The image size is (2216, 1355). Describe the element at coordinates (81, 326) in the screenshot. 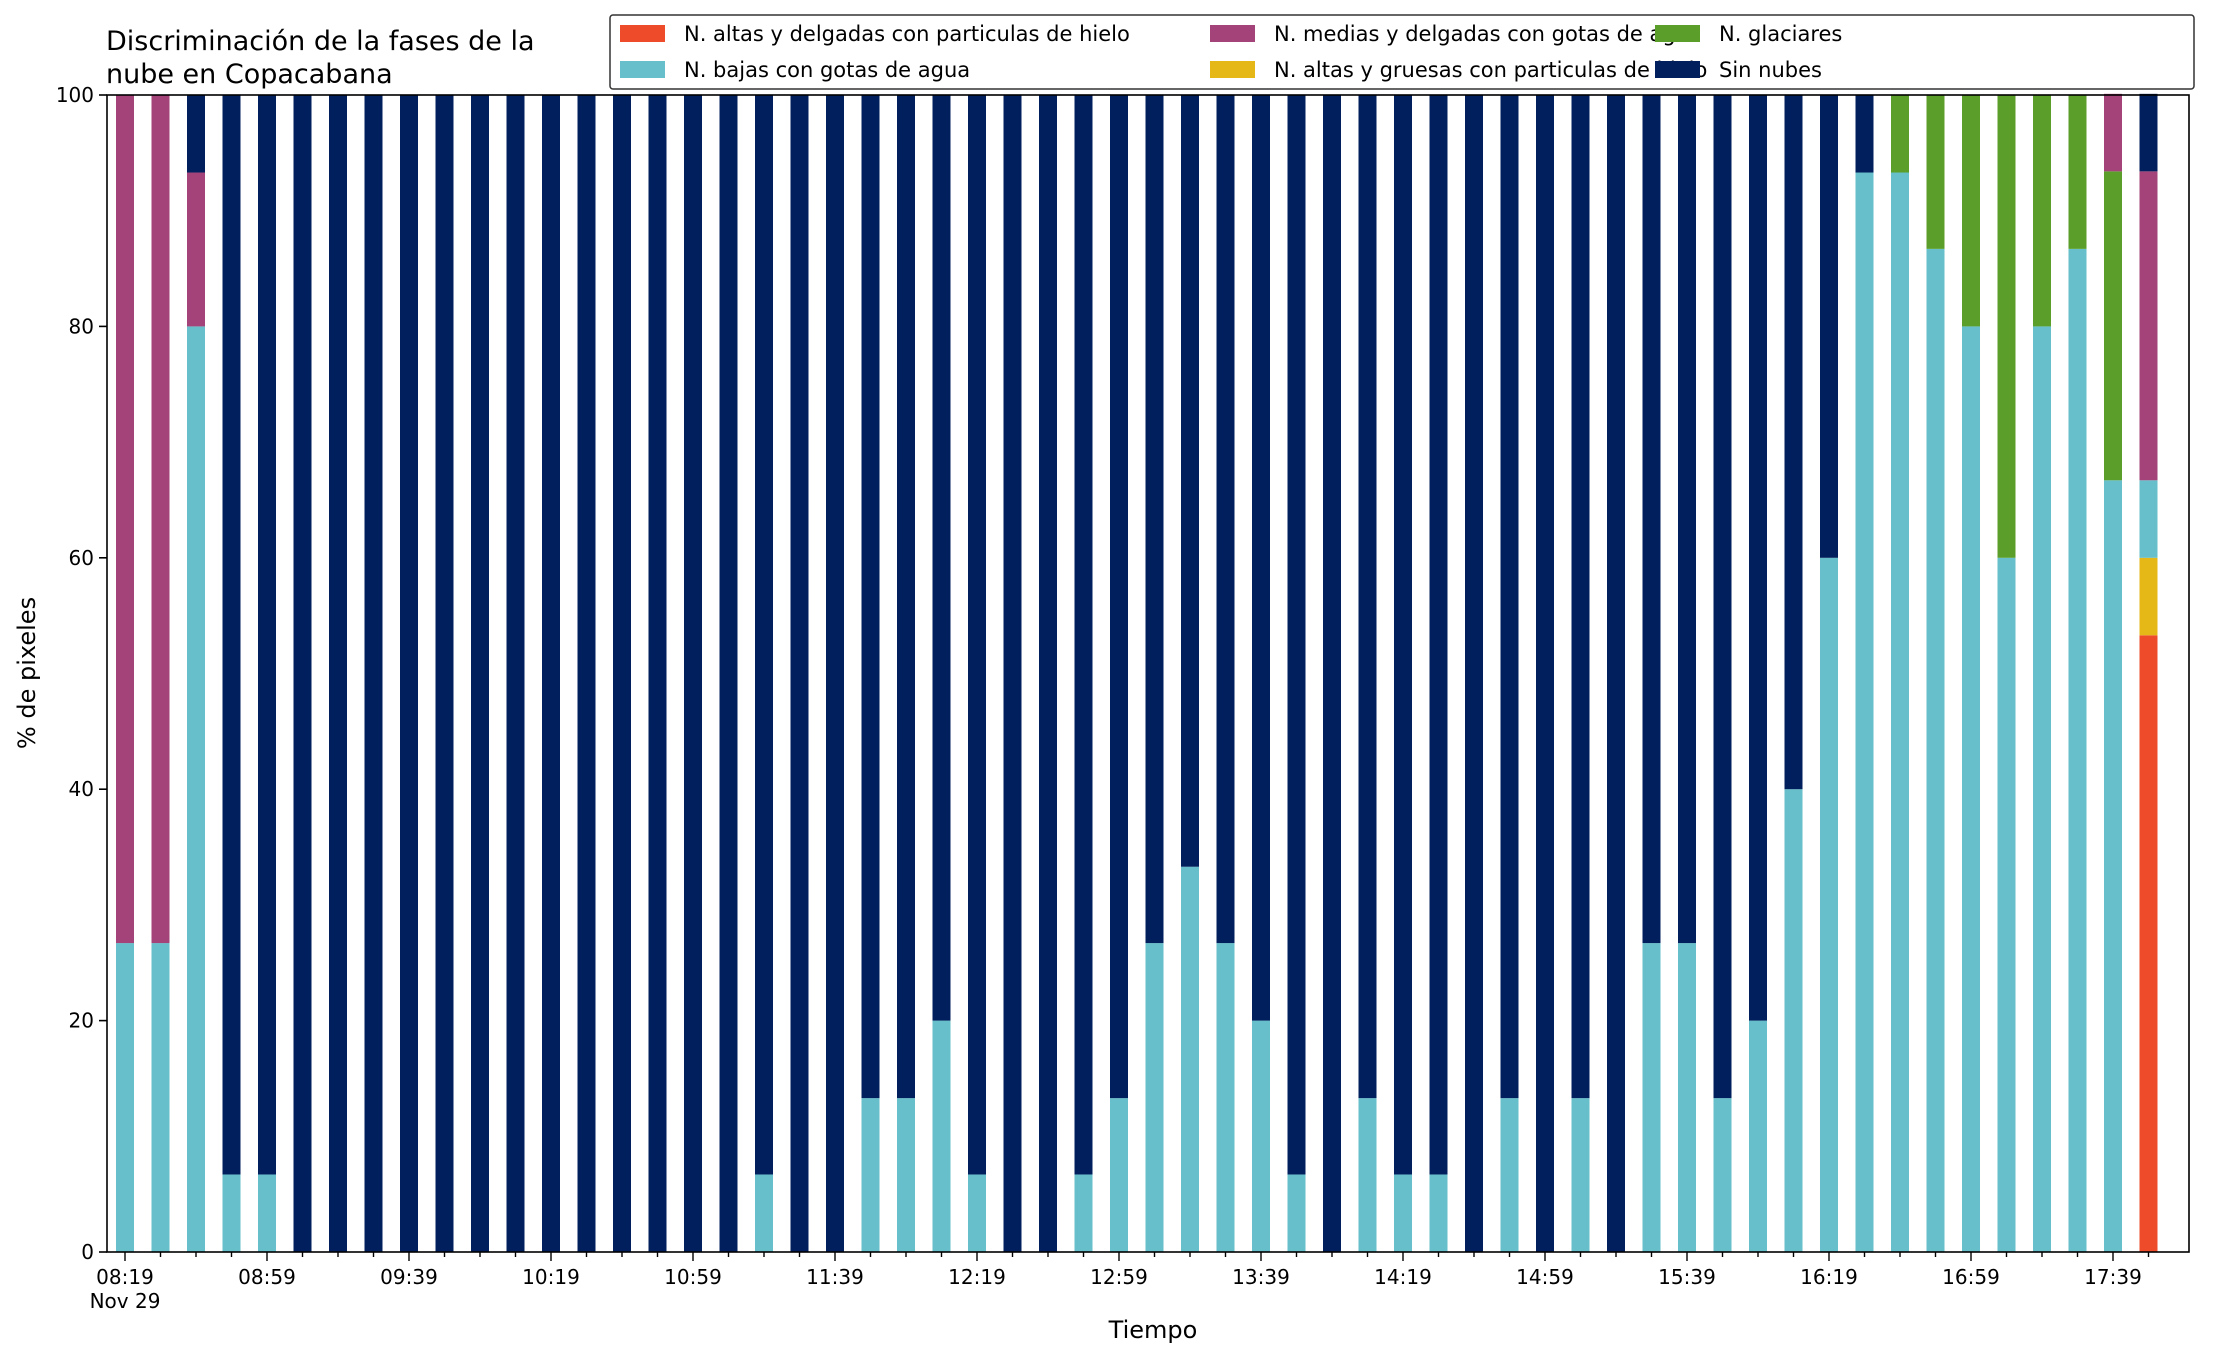

I see `y-tick-label: 80` at that location.